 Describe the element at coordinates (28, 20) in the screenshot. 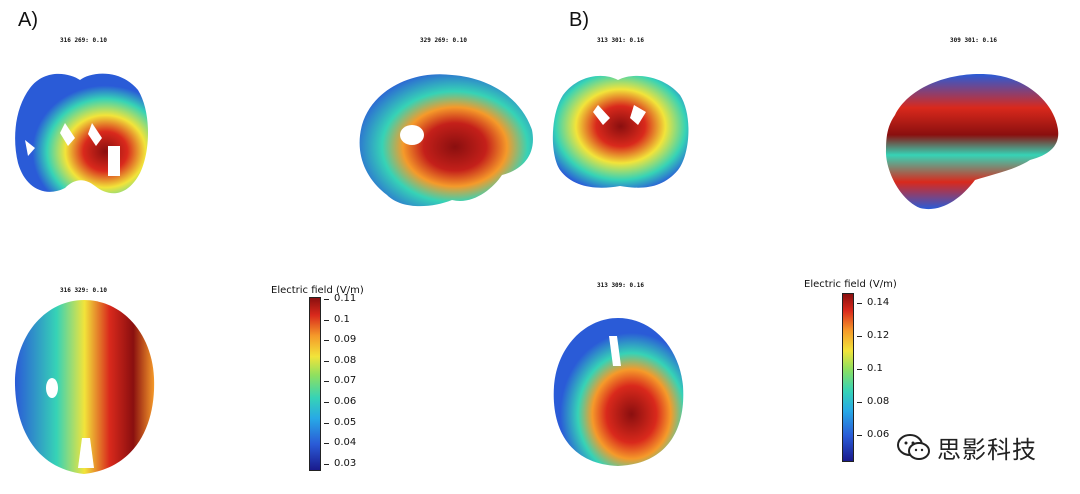

I see `panel-a-label: A)` at that location.